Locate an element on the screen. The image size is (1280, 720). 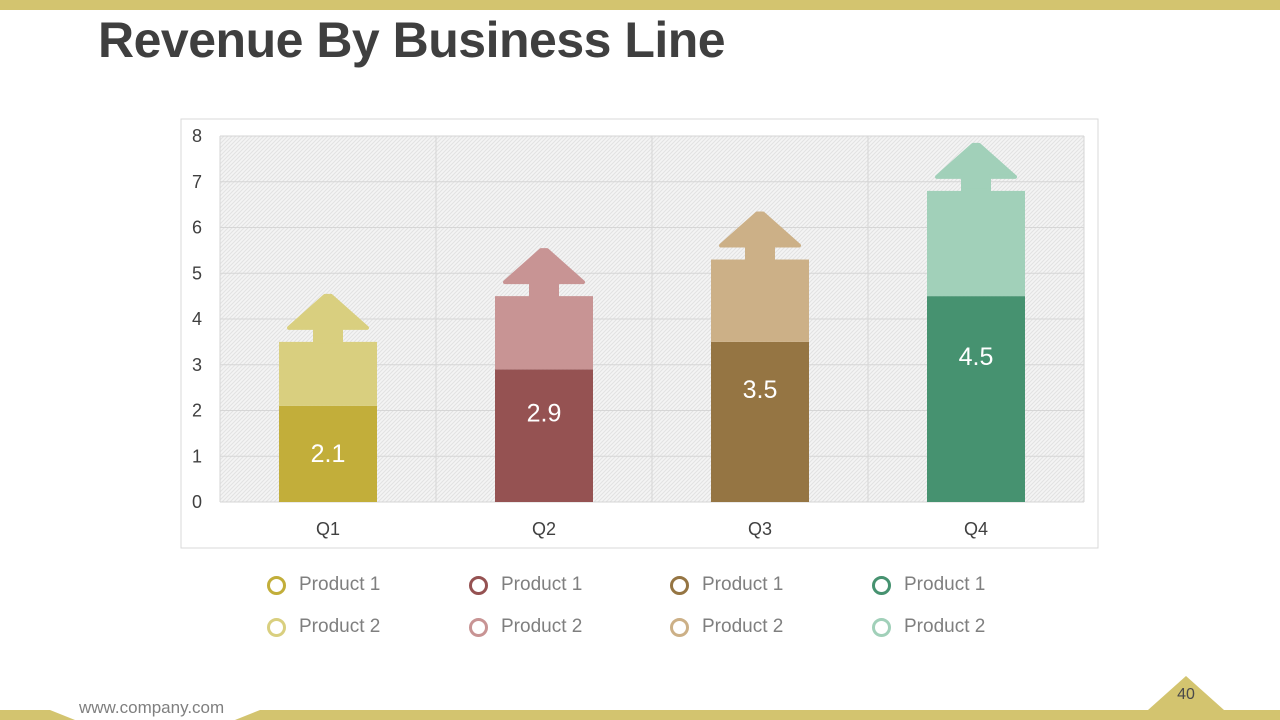
x-tick-label: Q3 is located at coordinates (760, 529).